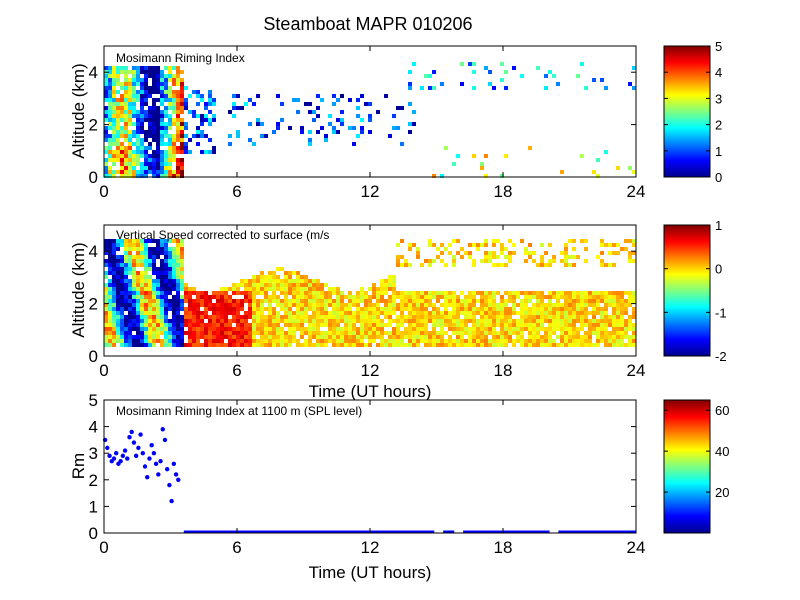 The height and width of the screenshot is (600, 800). Describe the element at coordinates (103, 370) in the screenshot. I see `x-tick-label: 0` at that location.